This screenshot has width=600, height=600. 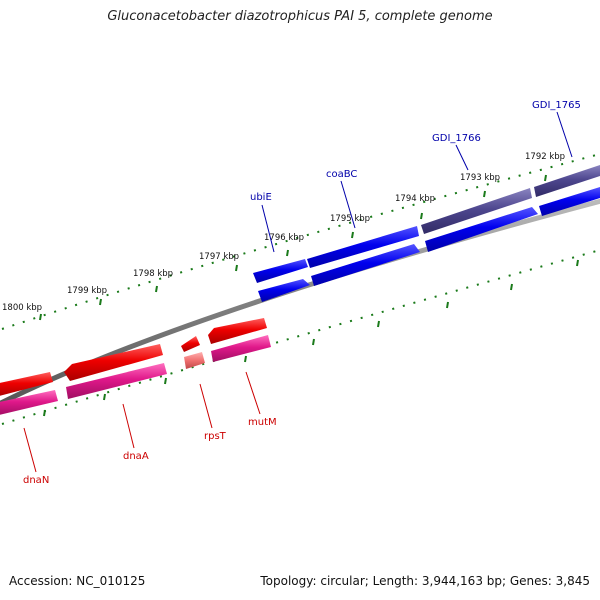 I want to click on cds-dnaA, so click(x=116, y=381).